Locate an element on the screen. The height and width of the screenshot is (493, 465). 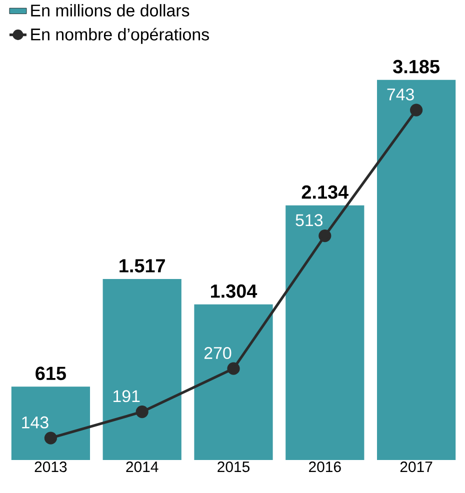
data-label: 270 is located at coordinates (218, 352).